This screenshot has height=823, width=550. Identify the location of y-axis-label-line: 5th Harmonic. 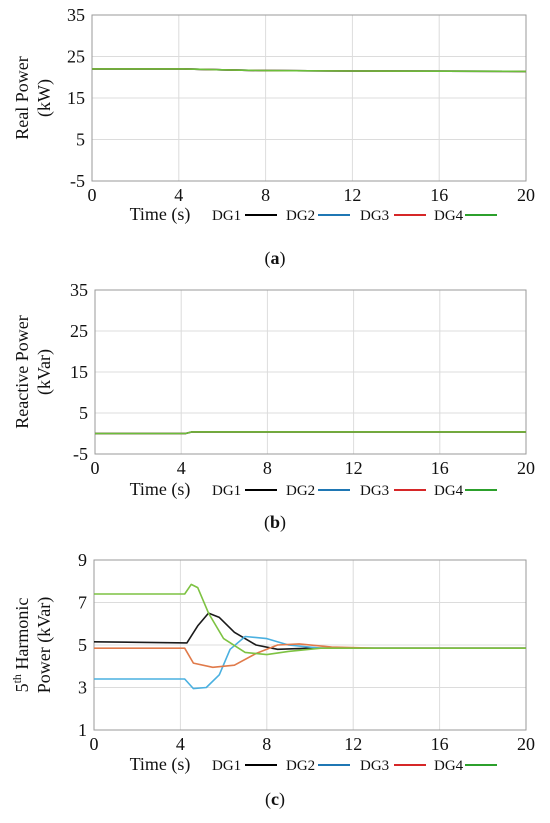
(21, 645).